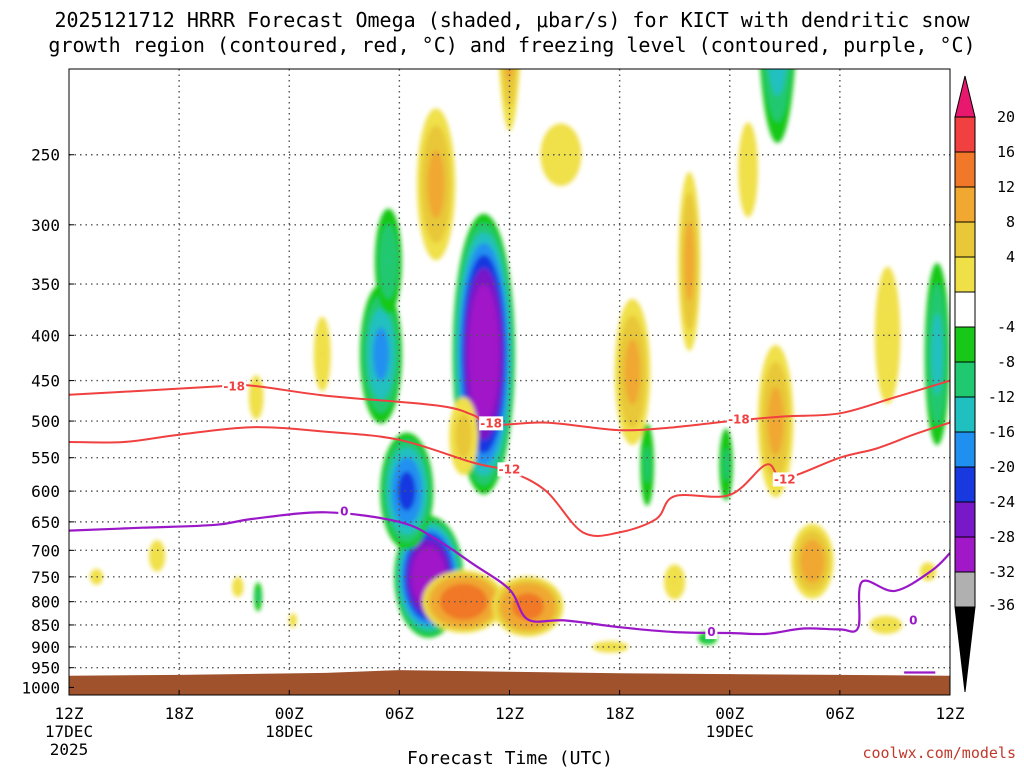 This screenshot has height=768, width=1024. Describe the element at coordinates (1006, 187) in the screenshot. I see `colorbar-label: 12` at that location.